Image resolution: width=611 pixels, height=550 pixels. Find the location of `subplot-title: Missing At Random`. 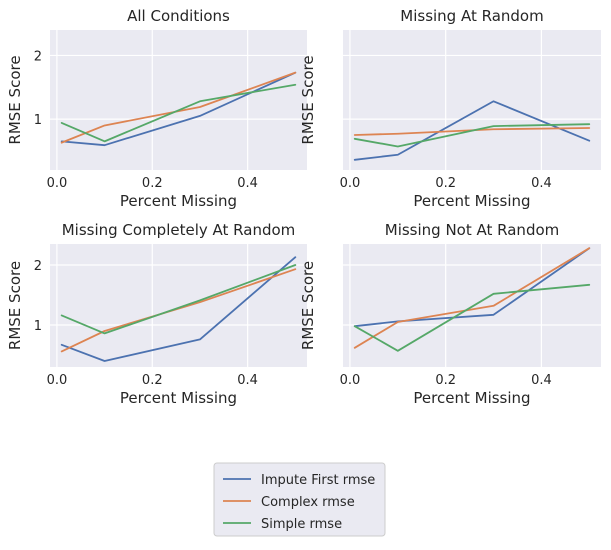

subplot-title: Missing At Random is located at coordinates (471, 16).